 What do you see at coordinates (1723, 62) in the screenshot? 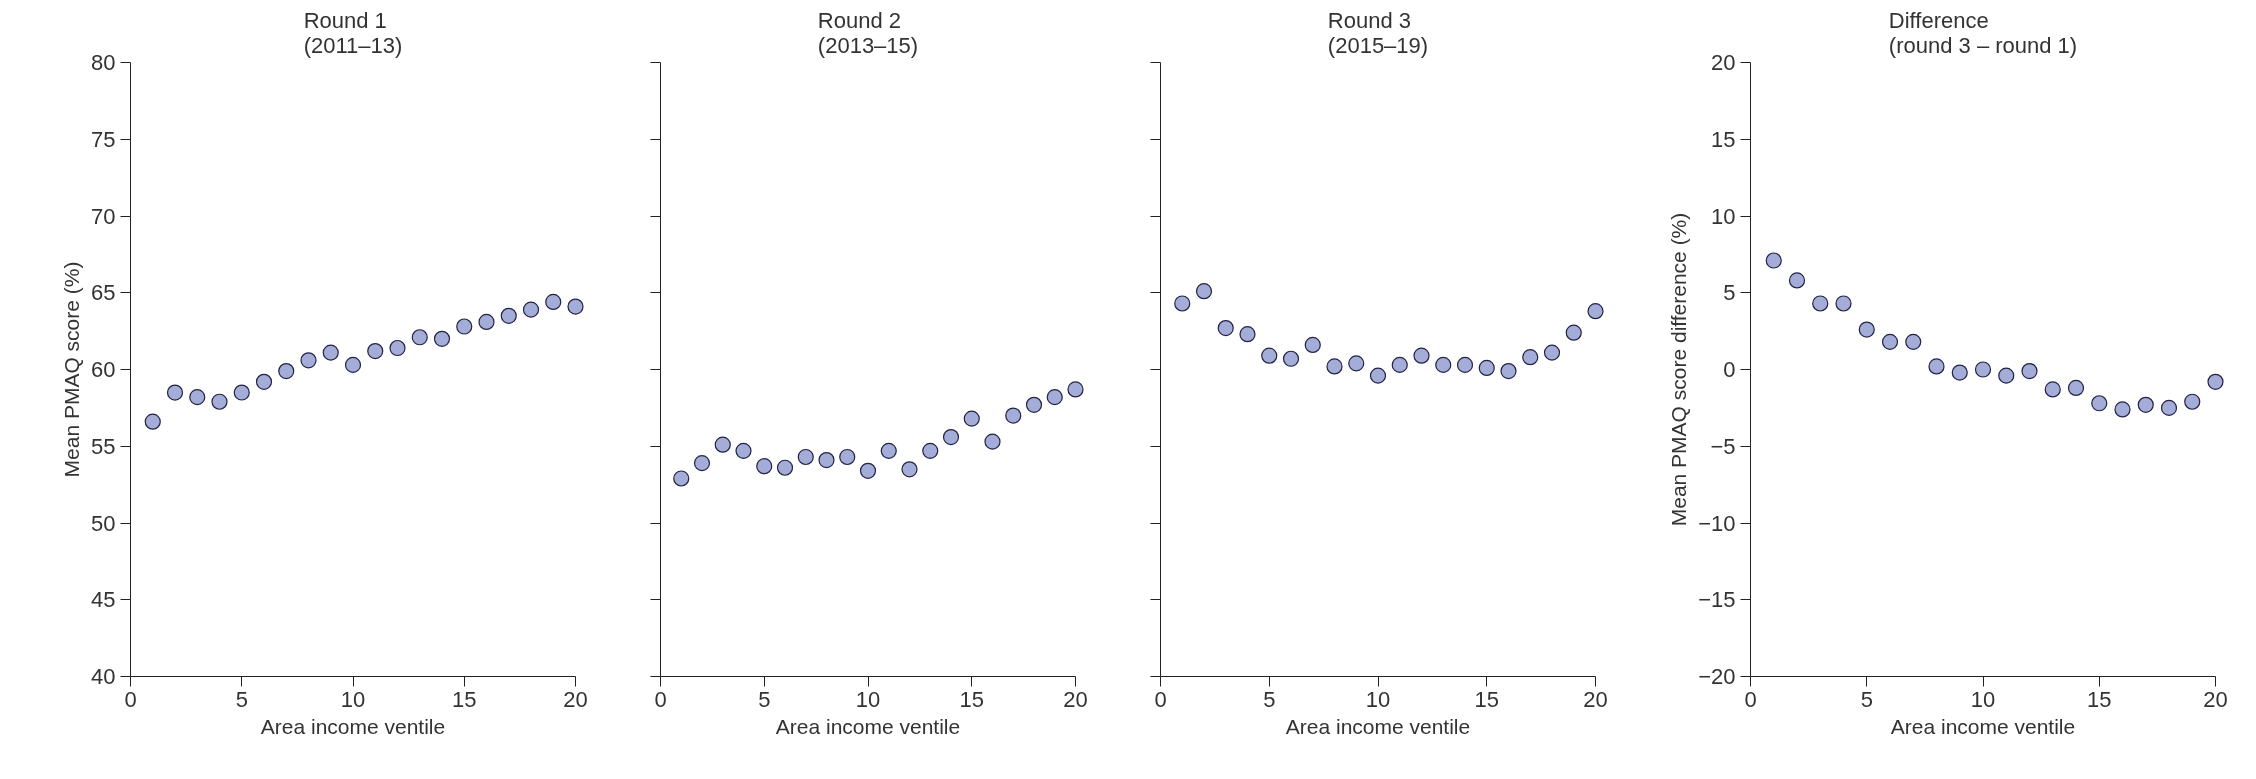
I see `y-tick-label: 20` at bounding box center [1723, 62].